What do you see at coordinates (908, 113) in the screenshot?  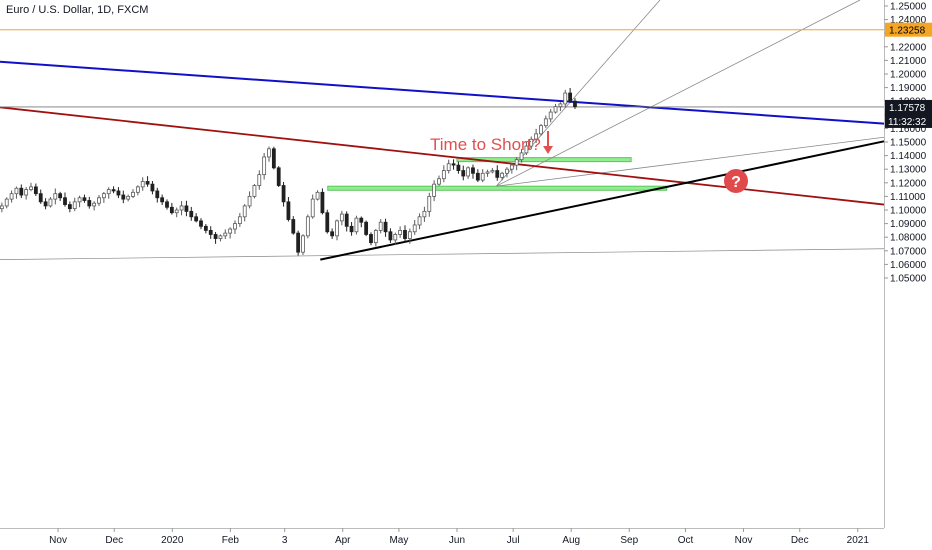 I see `last-price-tag` at bounding box center [908, 113].